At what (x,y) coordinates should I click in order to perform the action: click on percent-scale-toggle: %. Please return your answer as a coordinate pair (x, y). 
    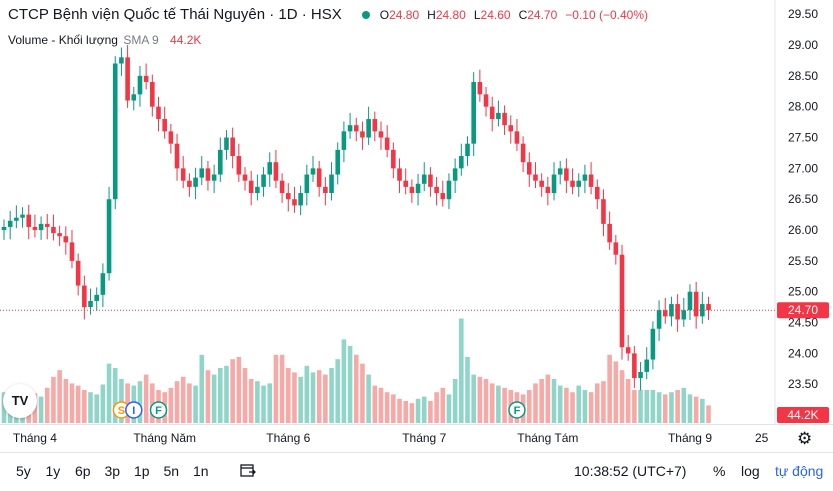
    Looking at the image, I should click on (719, 471).